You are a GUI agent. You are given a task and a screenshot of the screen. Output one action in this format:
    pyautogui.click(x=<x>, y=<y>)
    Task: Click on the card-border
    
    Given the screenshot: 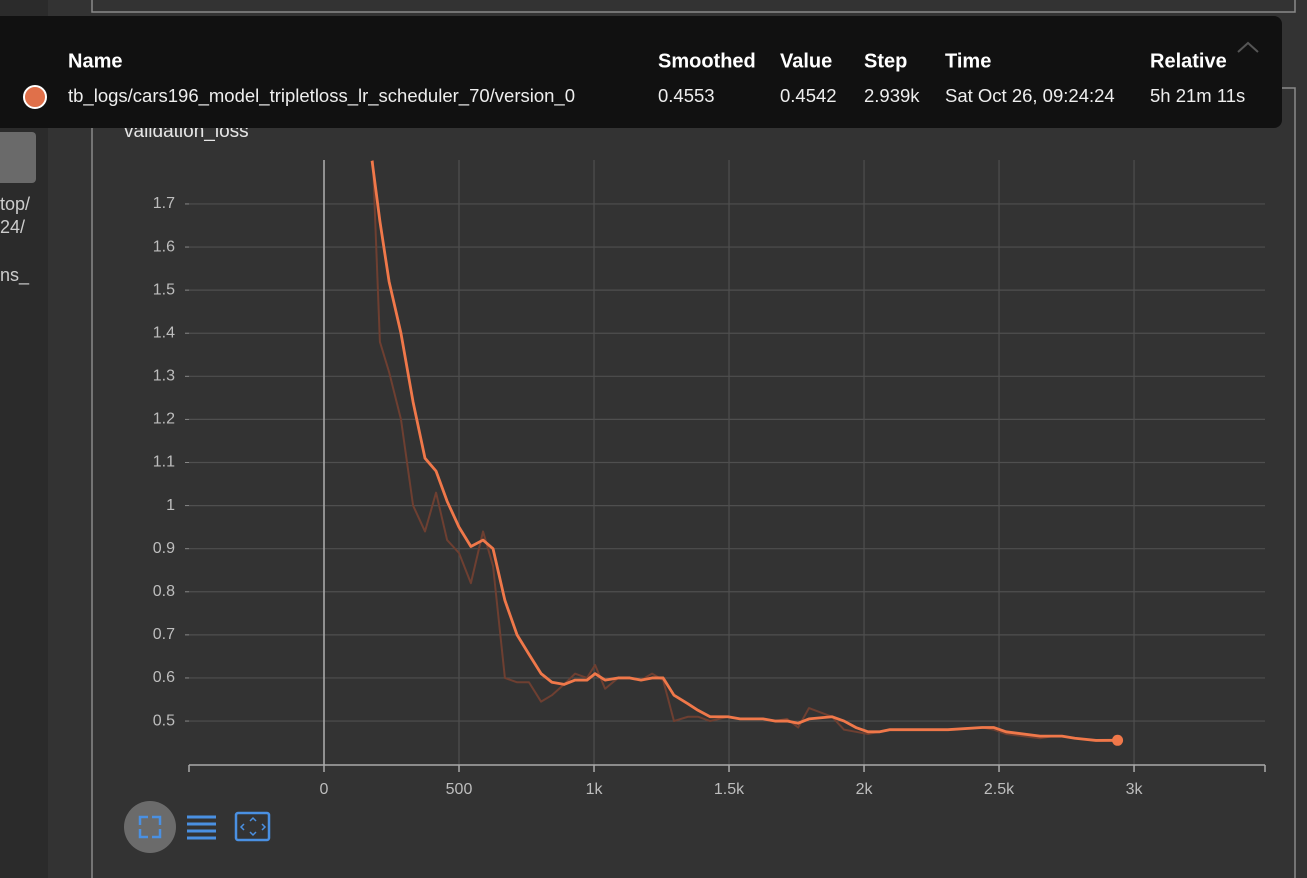 What is the action you would take?
    pyautogui.click(x=693, y=6)
    